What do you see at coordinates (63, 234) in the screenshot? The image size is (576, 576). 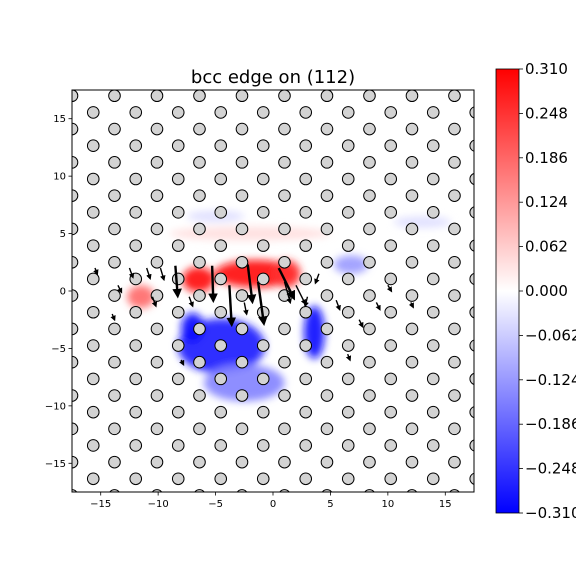 I see `y-tick-label: 5` at bounding box center [63, 234].